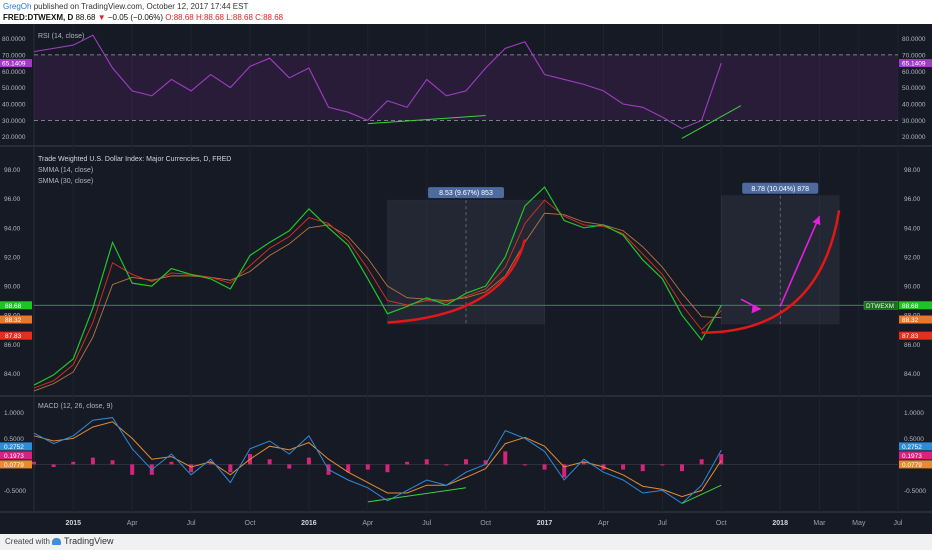 This screenshot has height=550, width=932. What do you see at coordinates (466, 87) in the screenshot?
I see `rsi-band` at bounding box center [466, 87].